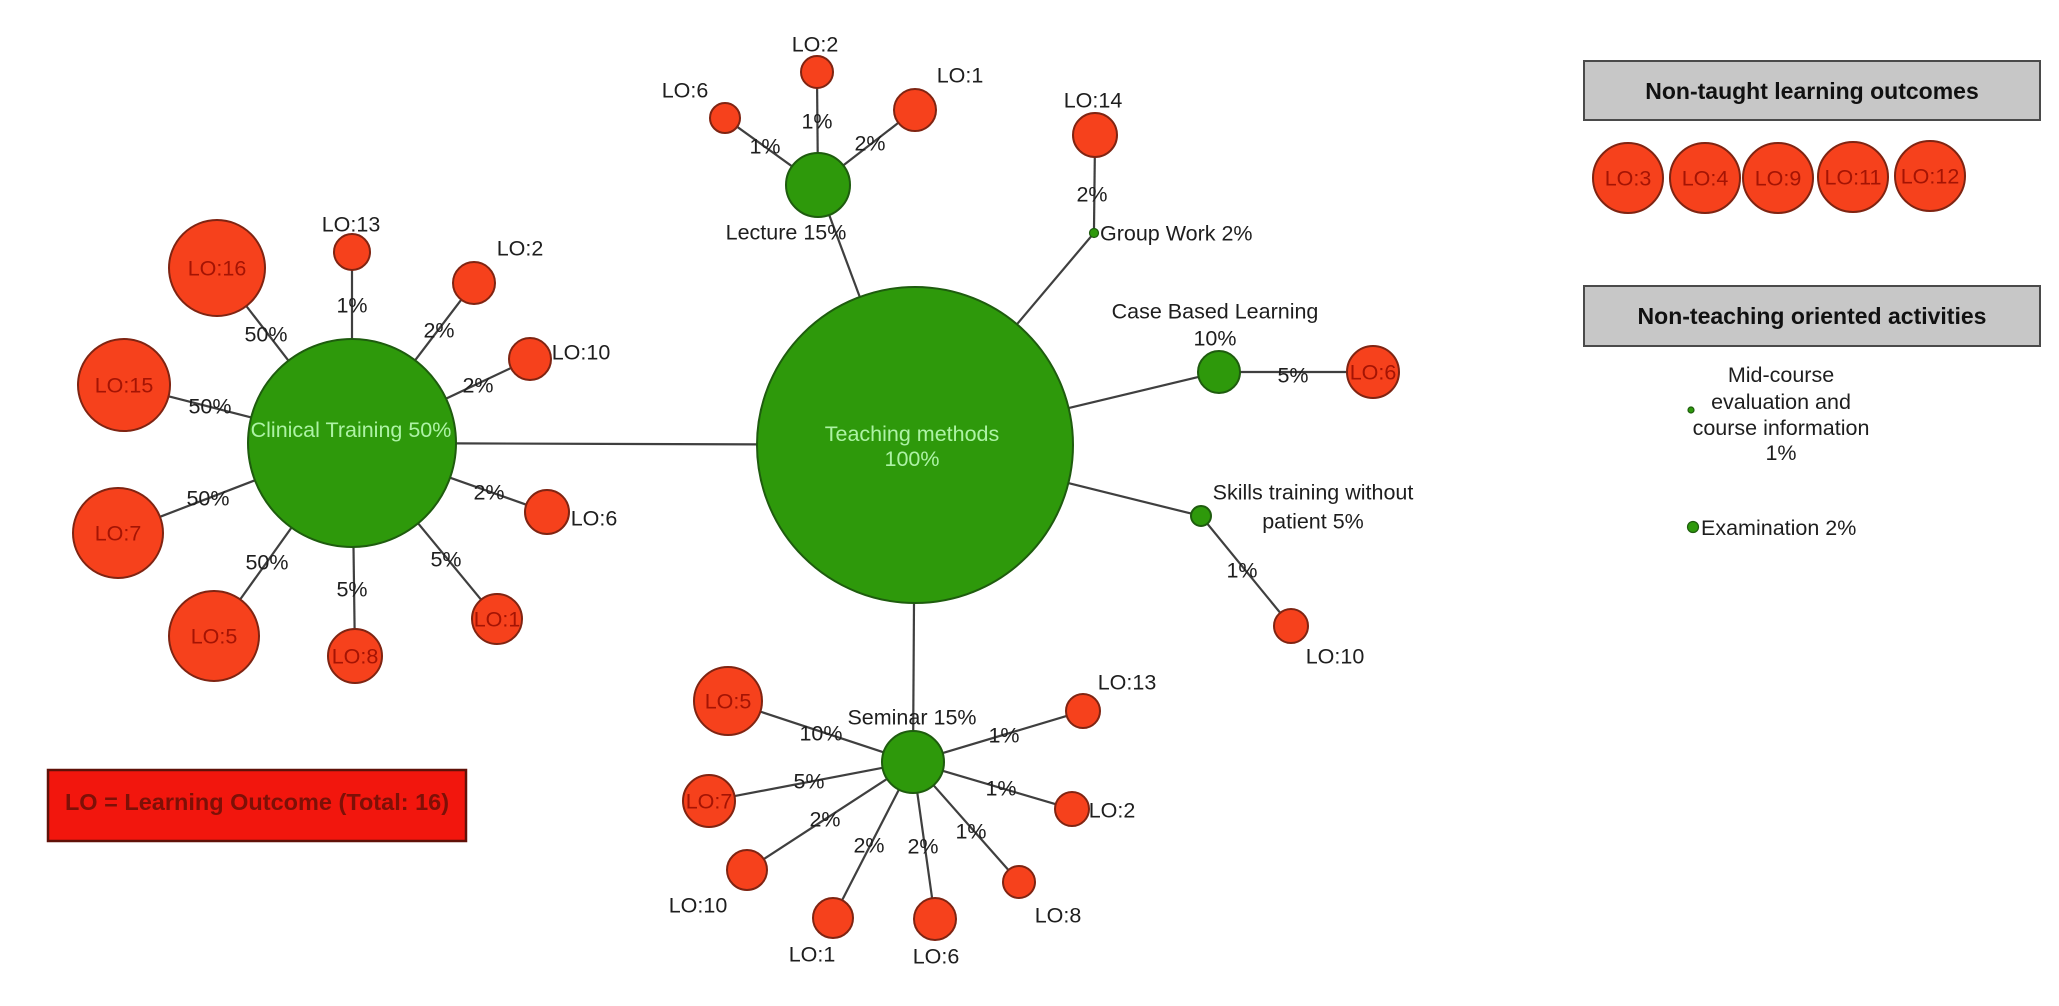  Describe the element at coordinates (1778, 528) in the screenshot. I see `svg-text: Examination 2%` at that location.